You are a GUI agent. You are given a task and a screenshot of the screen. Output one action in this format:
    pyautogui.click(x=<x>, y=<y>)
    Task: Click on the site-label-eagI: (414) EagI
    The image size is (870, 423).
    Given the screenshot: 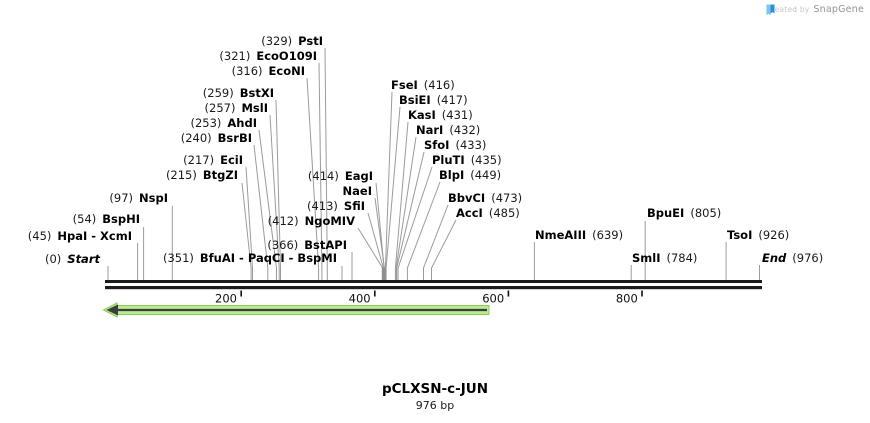 What is the action you would take?
    pyautogui.click(x=340, y=176)
    